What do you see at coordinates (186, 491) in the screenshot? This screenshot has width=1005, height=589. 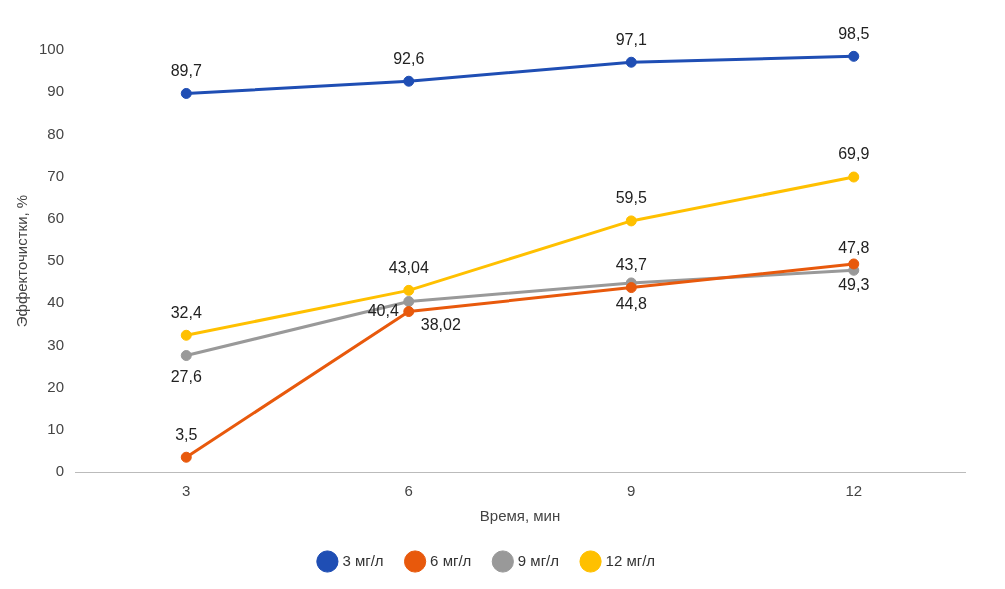 I see `x-tick-label: 3` at bounding box center [186, 491].